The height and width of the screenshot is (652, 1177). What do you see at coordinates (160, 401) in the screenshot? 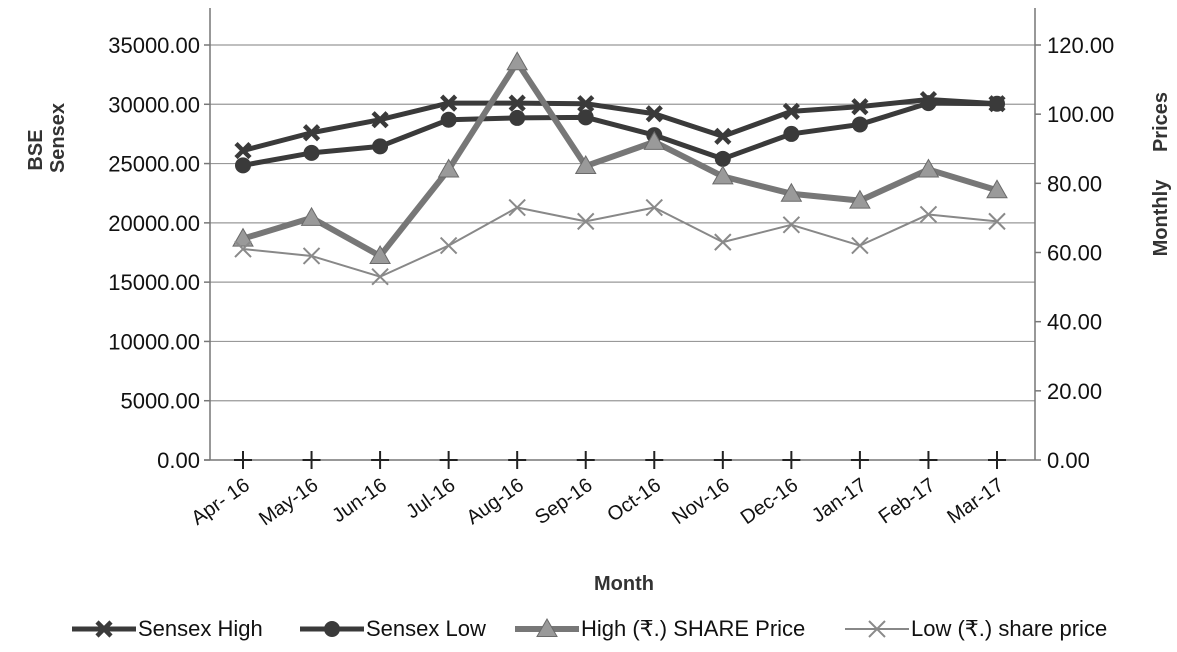
I see `left-tick-label: 5000.00` at bounding box center [160, 401].